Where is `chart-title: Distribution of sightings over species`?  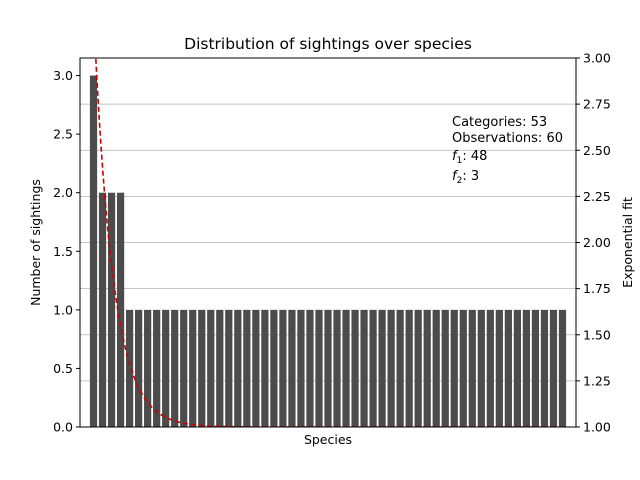 chart-title: Distribution of sightings over species is located at coordinates (328, 44).